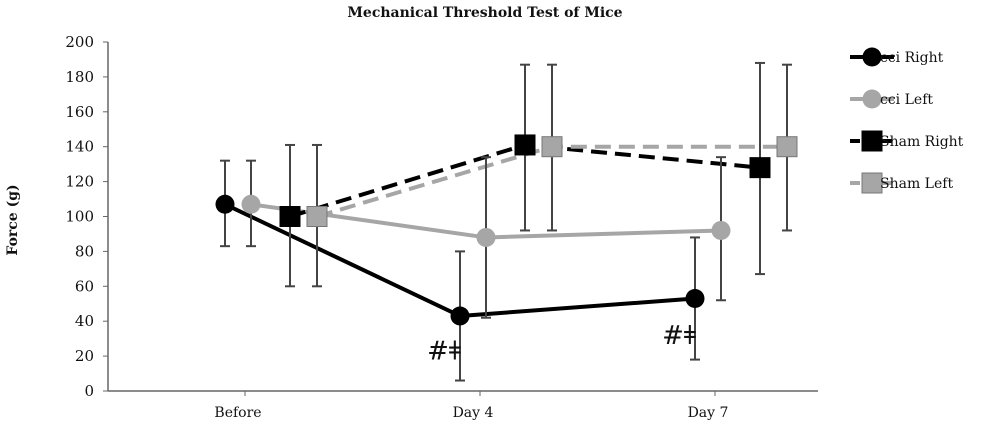 The height and width of the screenshot is (432, 1000). What do you see at coordinates (922, 142) in the screenshot?
I see `legend-label: Sham Right` at bounding box center [922, 142].